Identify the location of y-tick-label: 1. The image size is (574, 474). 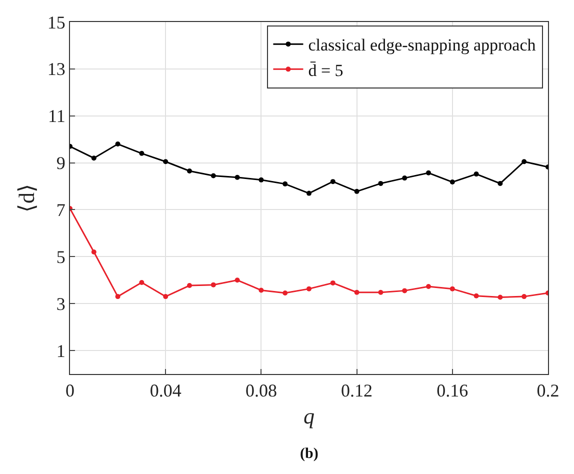
(61, 350).